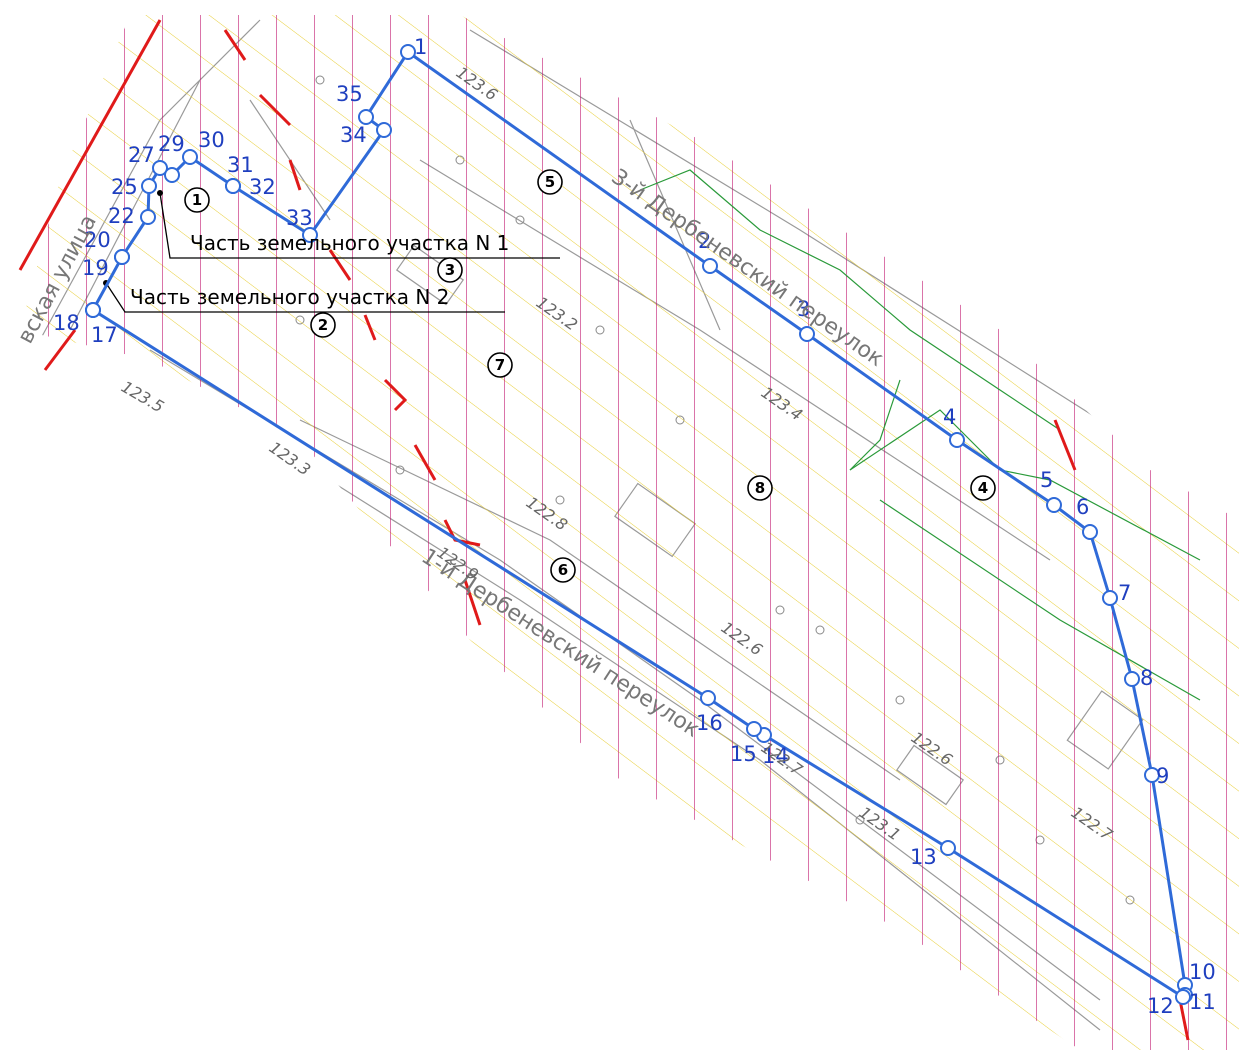 This screenshot has height=1050, width=1239. What do you see at coordinates (1202, 972) in the screenshot?
I see `point-label: 10` at bounding box center [1202, 972].